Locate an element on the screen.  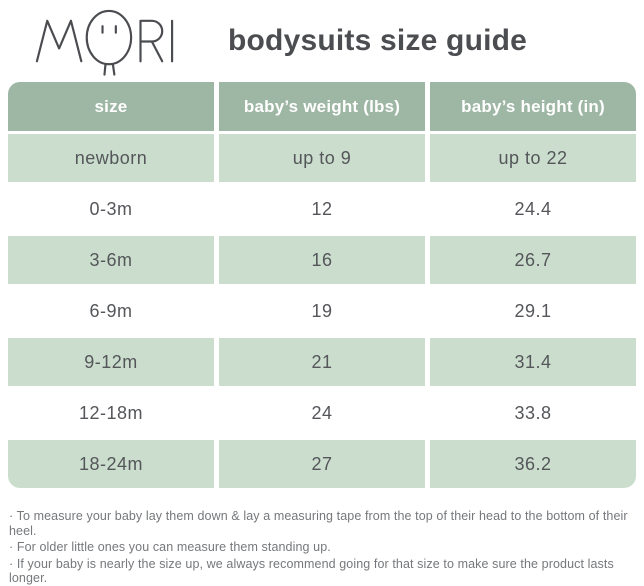
page-title: bodysuits size guide is located at coordinates (378, 40).